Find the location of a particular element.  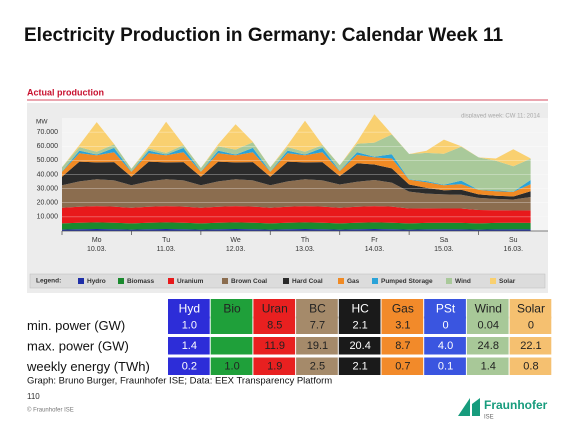

cell-text: 8.5 is located at coordinates (274, 326).